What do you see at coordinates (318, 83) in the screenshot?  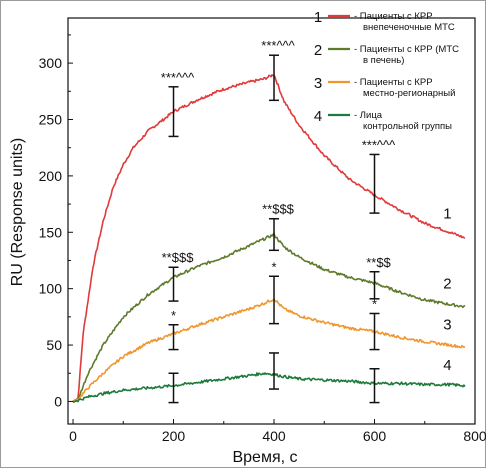 I see `legend-number-3: 3` at bounding box center [318, 83].